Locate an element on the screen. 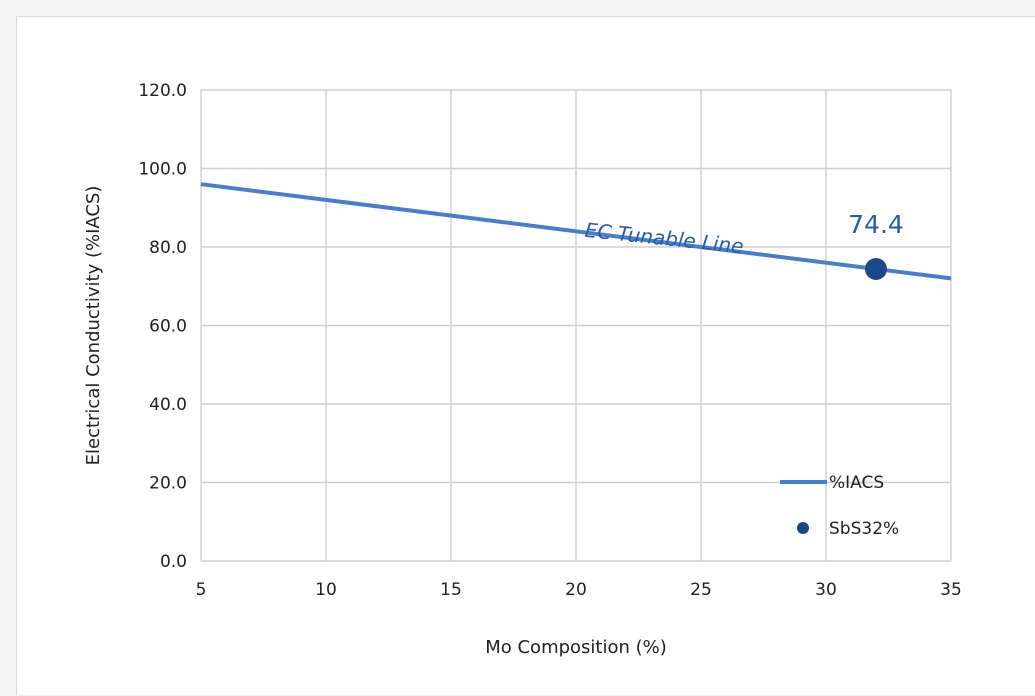 The image size is (1035, 696). y-tick-label: 60.0 is located at coordinates (168, 327).